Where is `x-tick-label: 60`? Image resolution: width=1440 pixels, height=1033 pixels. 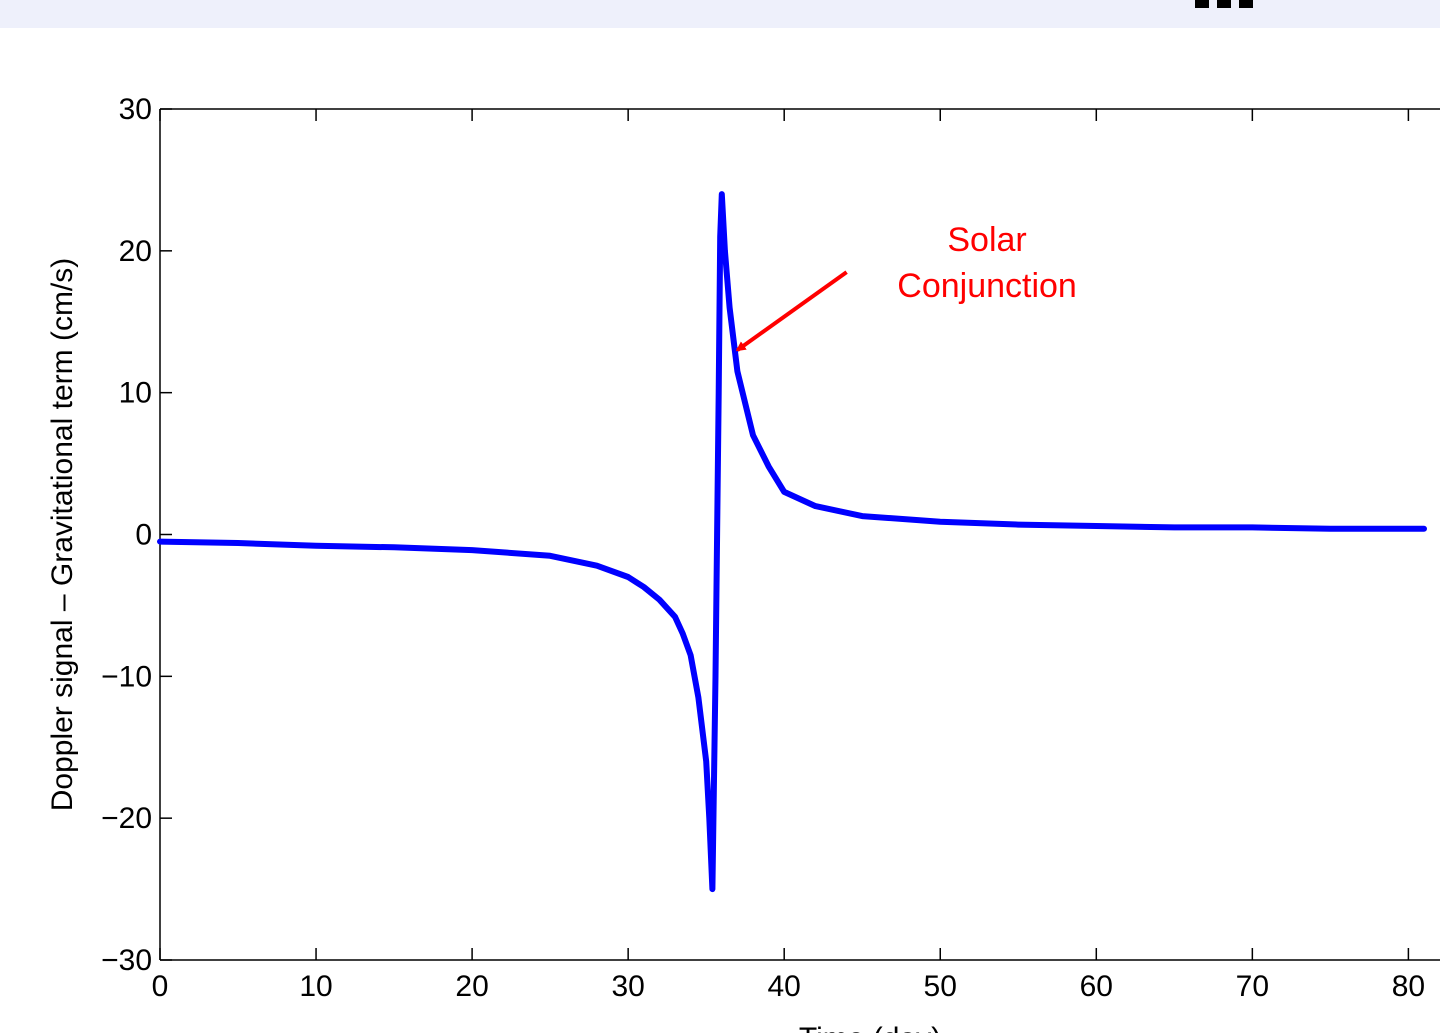 x-tick-label: 60 is located at coordinates (1096, 986).